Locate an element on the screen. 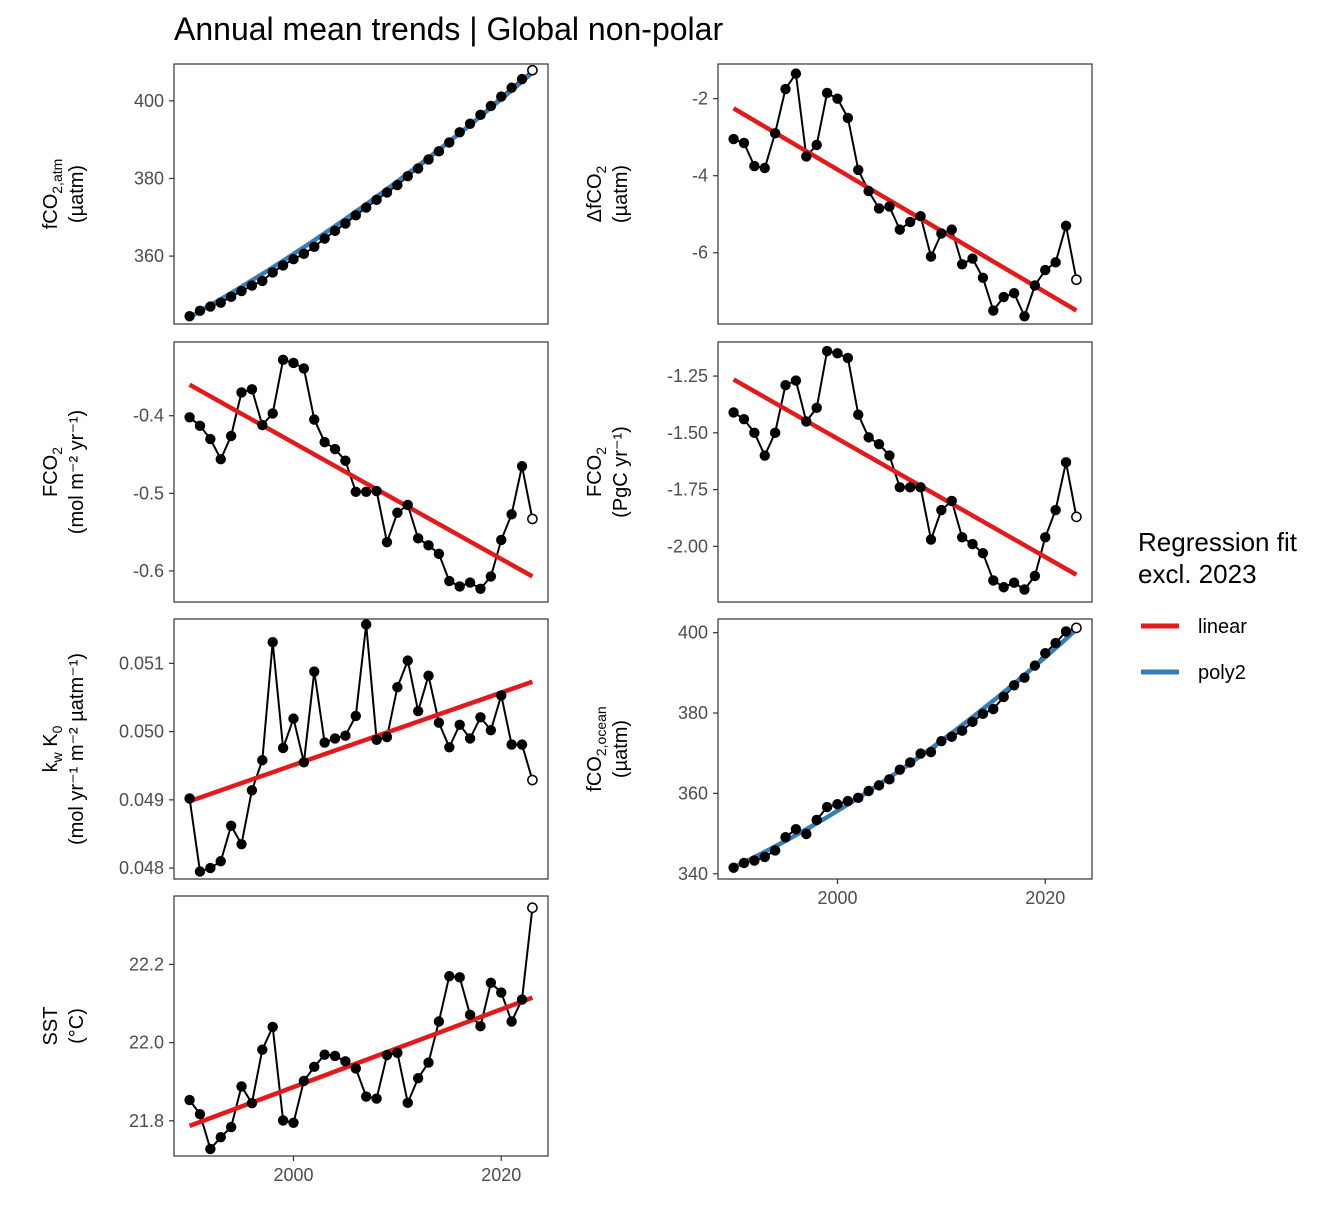  x-tick-label: 2000 is located at coordinates (293, 1175).